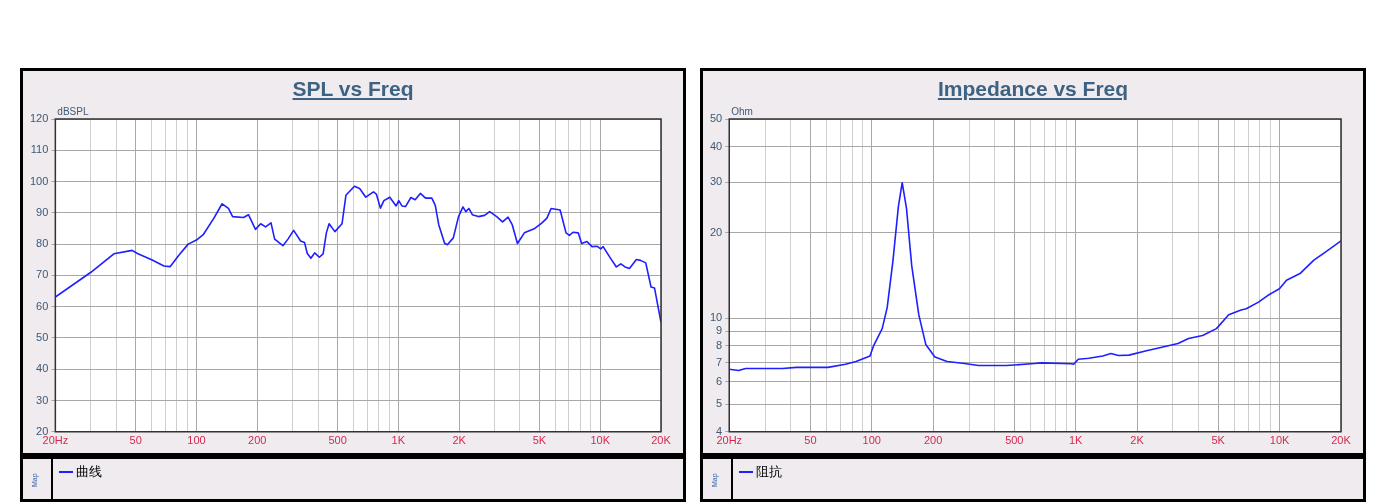 This screenshot has width=1400, height=504. What do you see at coordinates (353, 89) in the screenshot?
I see `chart-title: SPL vs Freq` at bounding box center [353, 89].